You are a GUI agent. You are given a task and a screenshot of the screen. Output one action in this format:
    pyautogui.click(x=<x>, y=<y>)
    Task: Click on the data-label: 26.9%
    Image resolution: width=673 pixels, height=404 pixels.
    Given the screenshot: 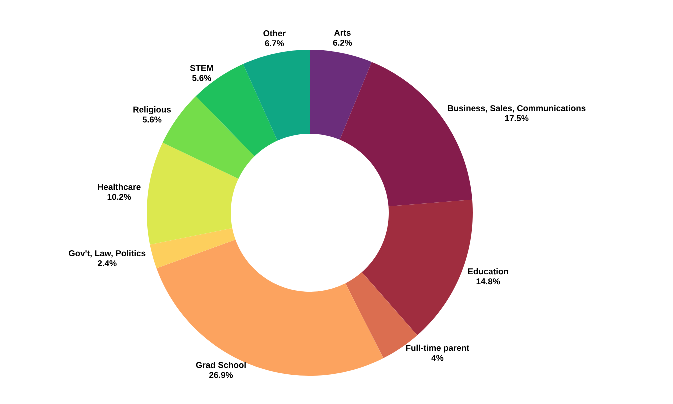 What is the action you would take?
    pyautogui.click(x=222, y=375)
    